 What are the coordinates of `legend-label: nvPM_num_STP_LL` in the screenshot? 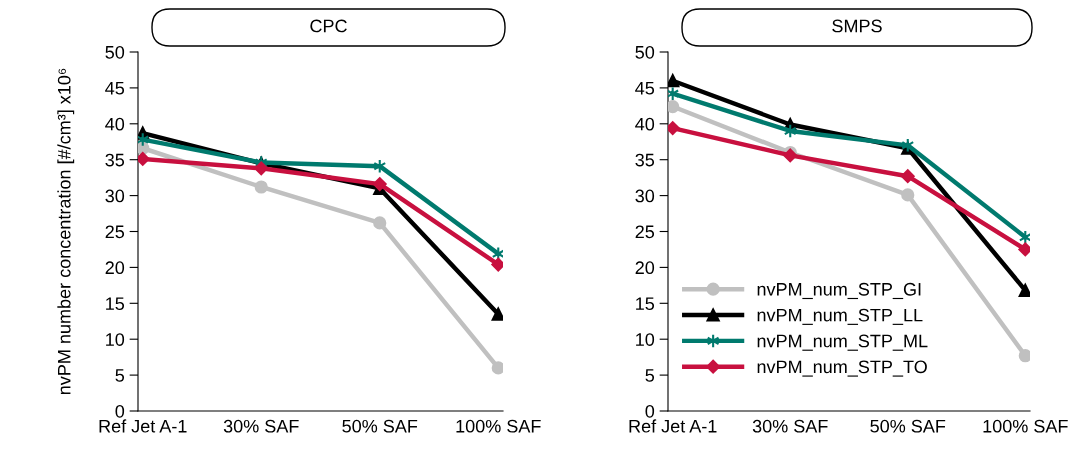 It's located at (840, 316).